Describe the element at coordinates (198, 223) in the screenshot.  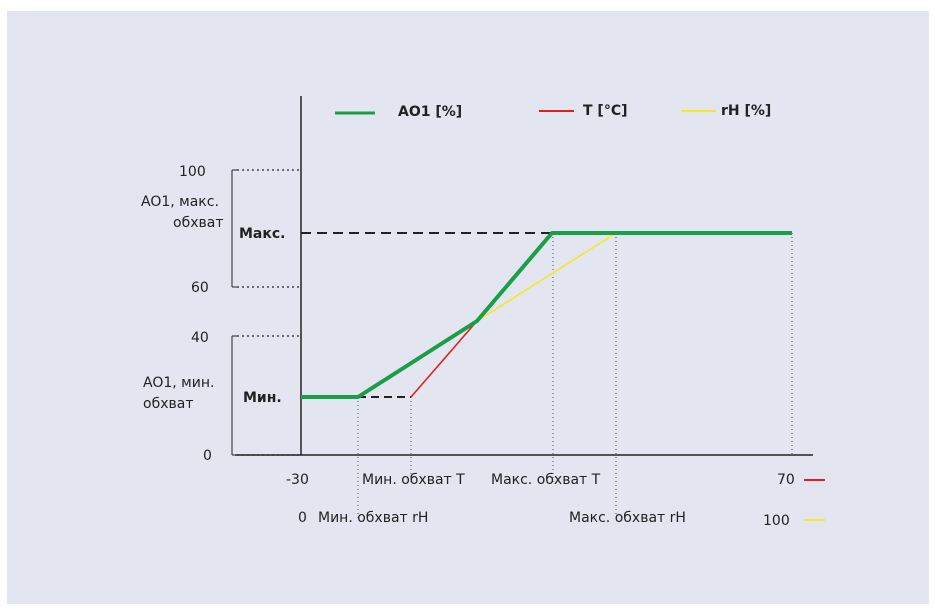
I see `max-range-label-line2: обхват` at that location.